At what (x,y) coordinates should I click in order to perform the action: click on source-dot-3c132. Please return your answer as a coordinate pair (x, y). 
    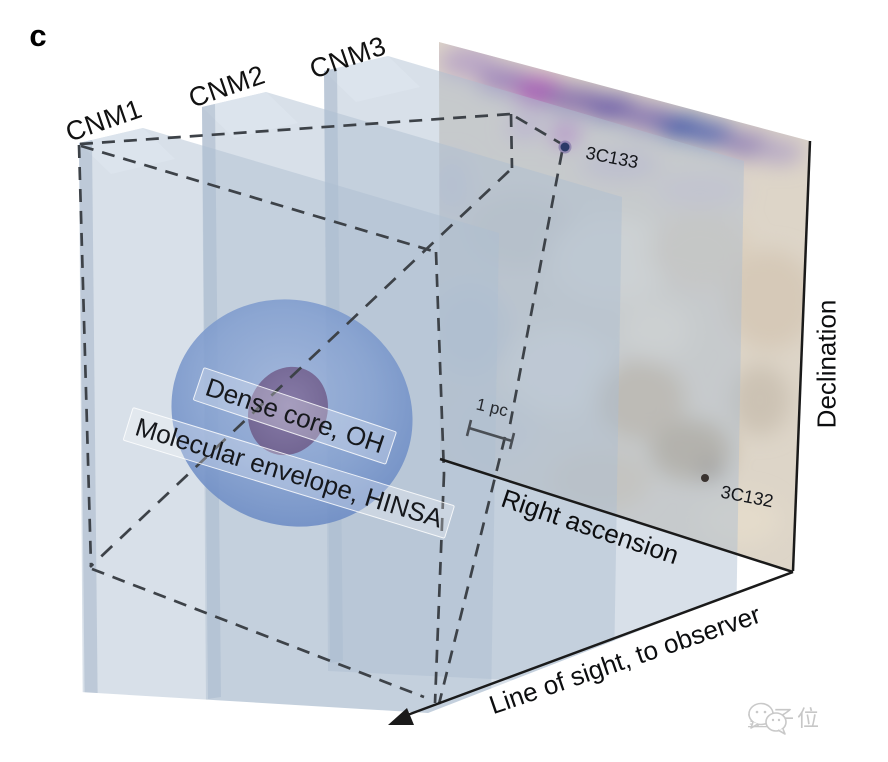
    Looking at the image, I should click on (705, 478).